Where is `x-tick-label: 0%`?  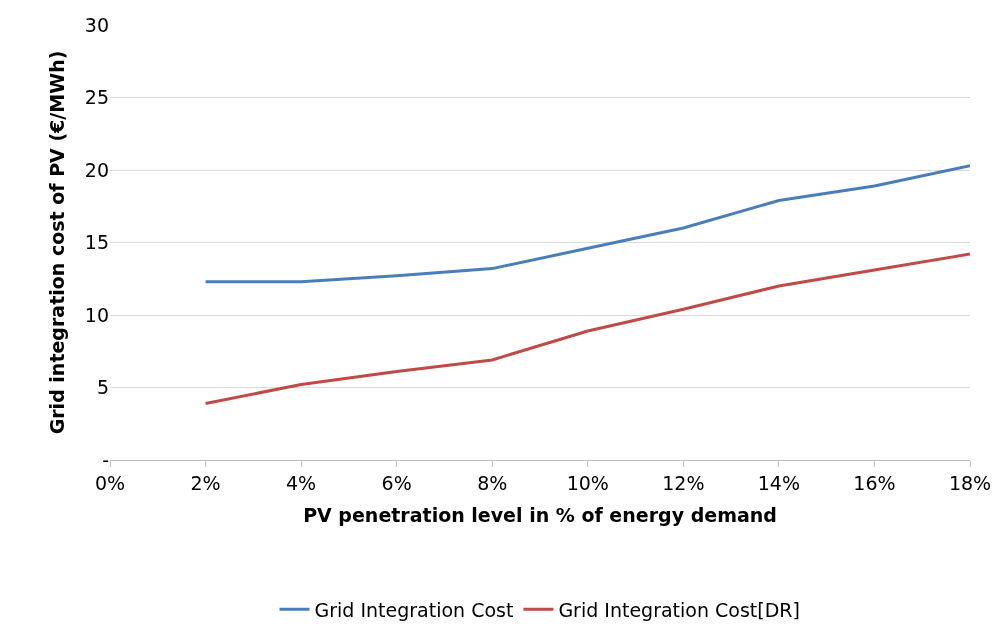 x-tick-label: 0% is located at coordinates (110, 482).